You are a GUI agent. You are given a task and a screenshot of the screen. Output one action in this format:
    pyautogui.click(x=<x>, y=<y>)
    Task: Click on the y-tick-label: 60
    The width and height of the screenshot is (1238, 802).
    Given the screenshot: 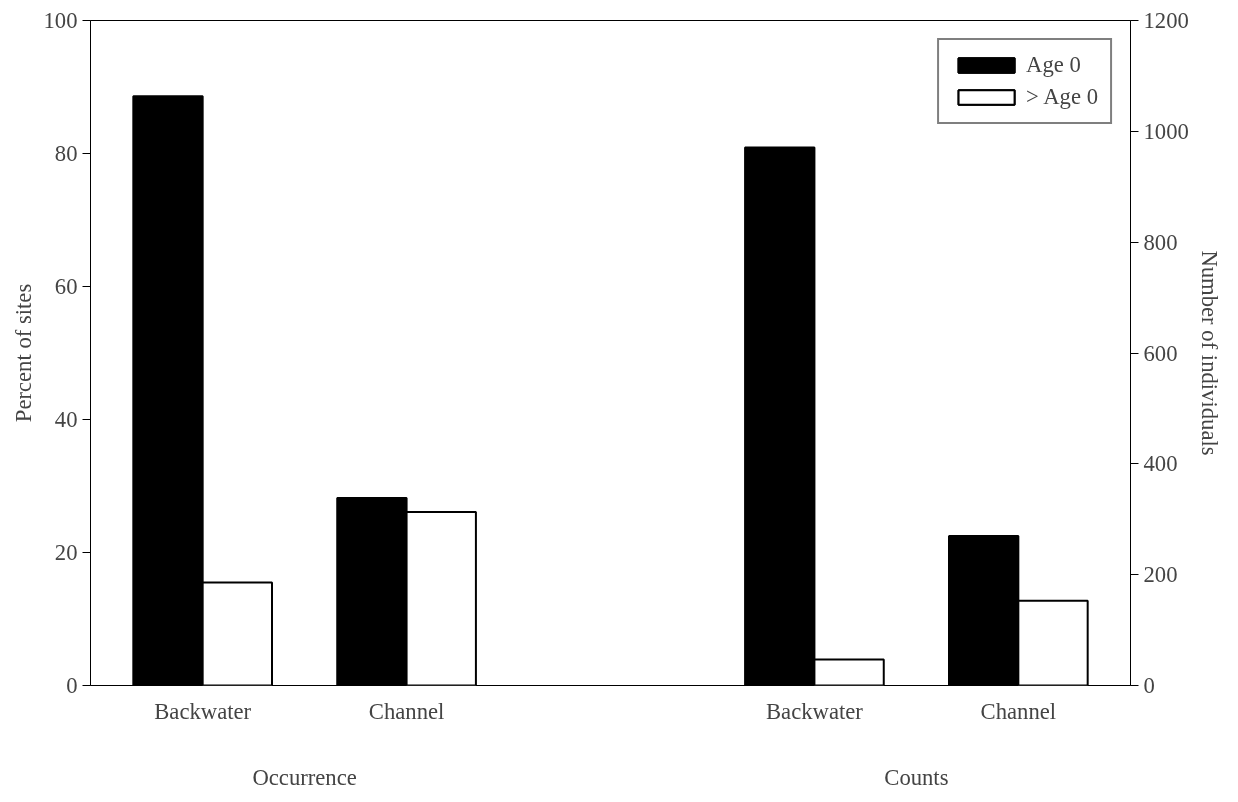 What is the action you would take?
    pyautogui.click(x=66, y=286)
    